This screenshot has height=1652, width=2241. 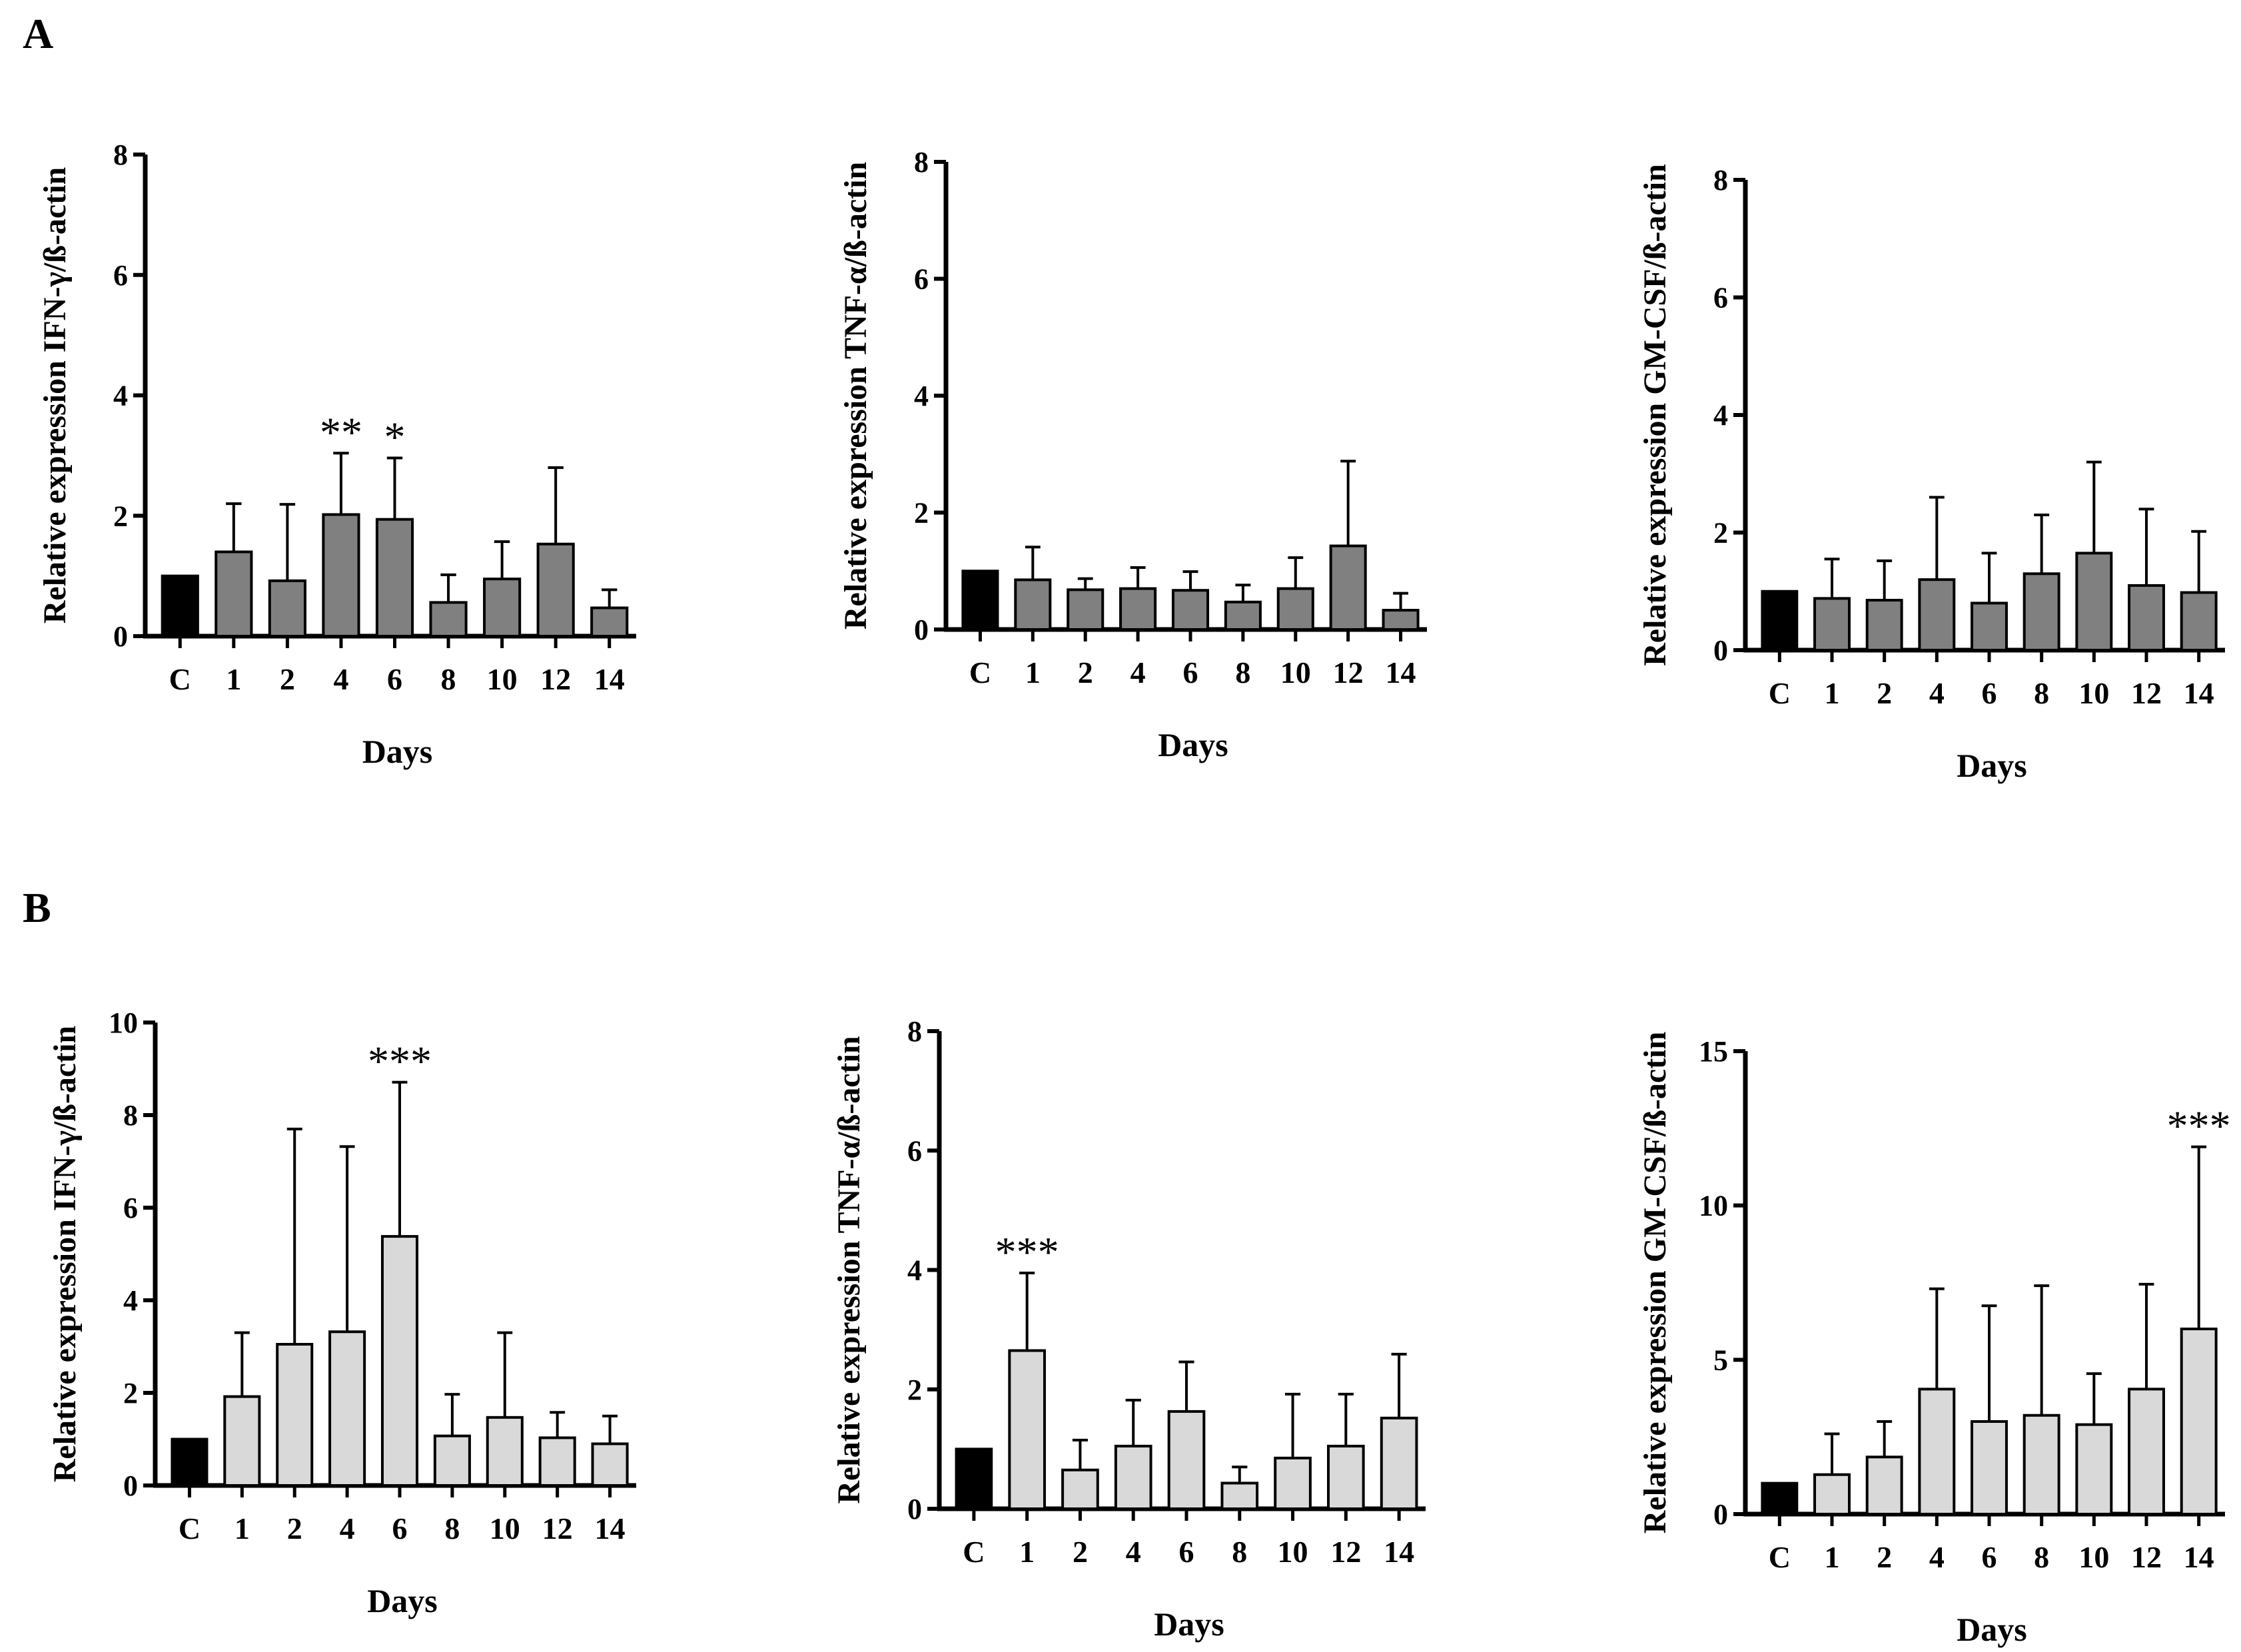 I want to click on y-axis-title: Relative expression IFN-γ/ß-actin, so click(x=55, y=395).